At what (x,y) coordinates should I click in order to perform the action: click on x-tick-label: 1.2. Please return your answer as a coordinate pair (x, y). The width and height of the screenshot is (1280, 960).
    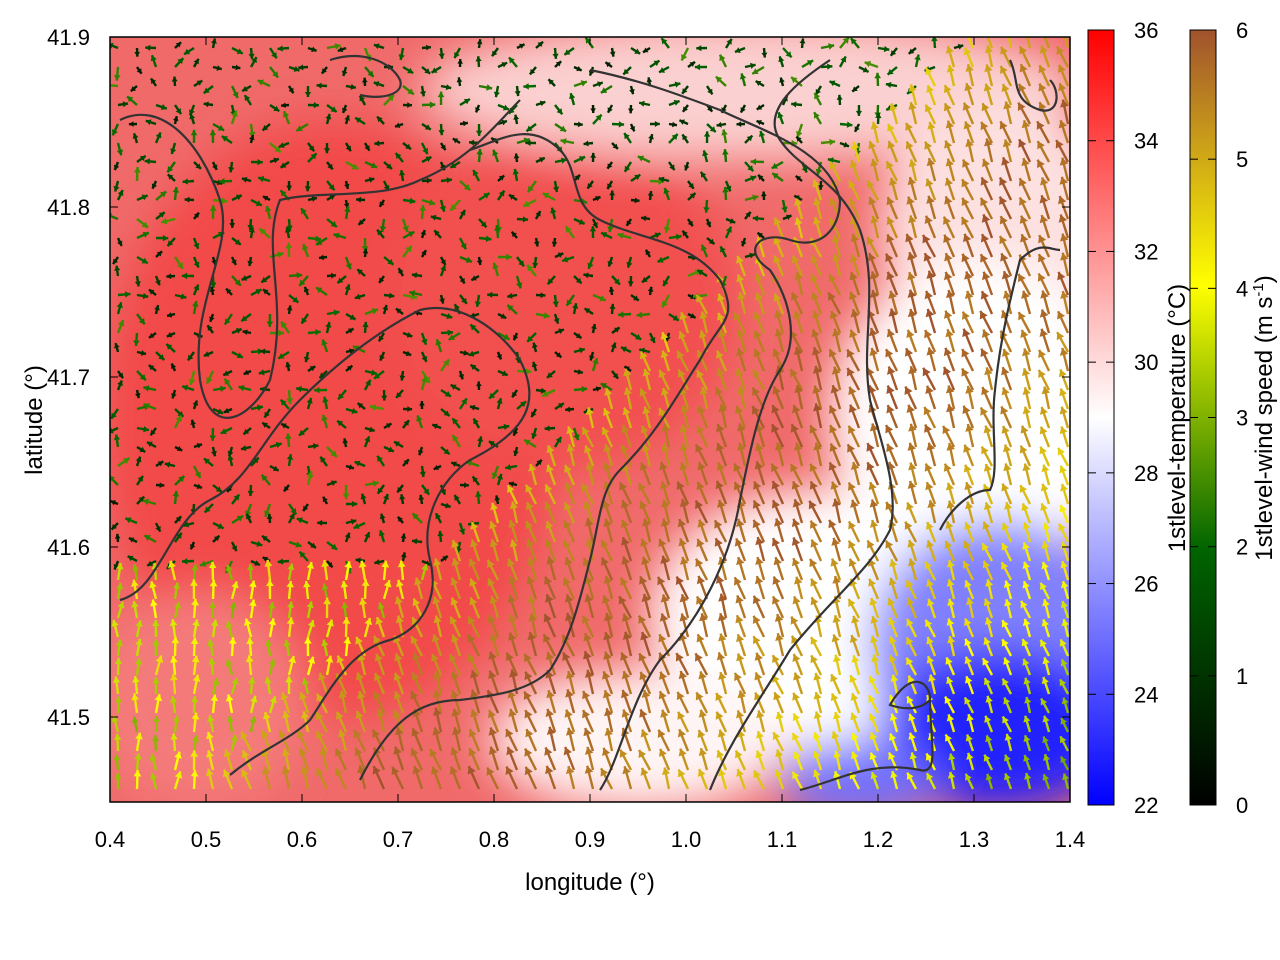
    Looking at the image, I should click on (878, 839).